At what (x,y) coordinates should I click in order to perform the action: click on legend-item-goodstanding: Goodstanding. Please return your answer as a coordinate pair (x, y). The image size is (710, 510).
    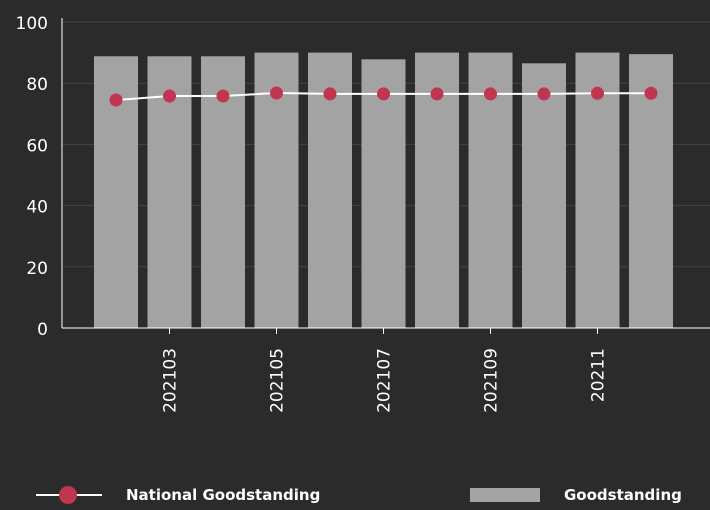
    Looking at the image, I should click on (576, 495).